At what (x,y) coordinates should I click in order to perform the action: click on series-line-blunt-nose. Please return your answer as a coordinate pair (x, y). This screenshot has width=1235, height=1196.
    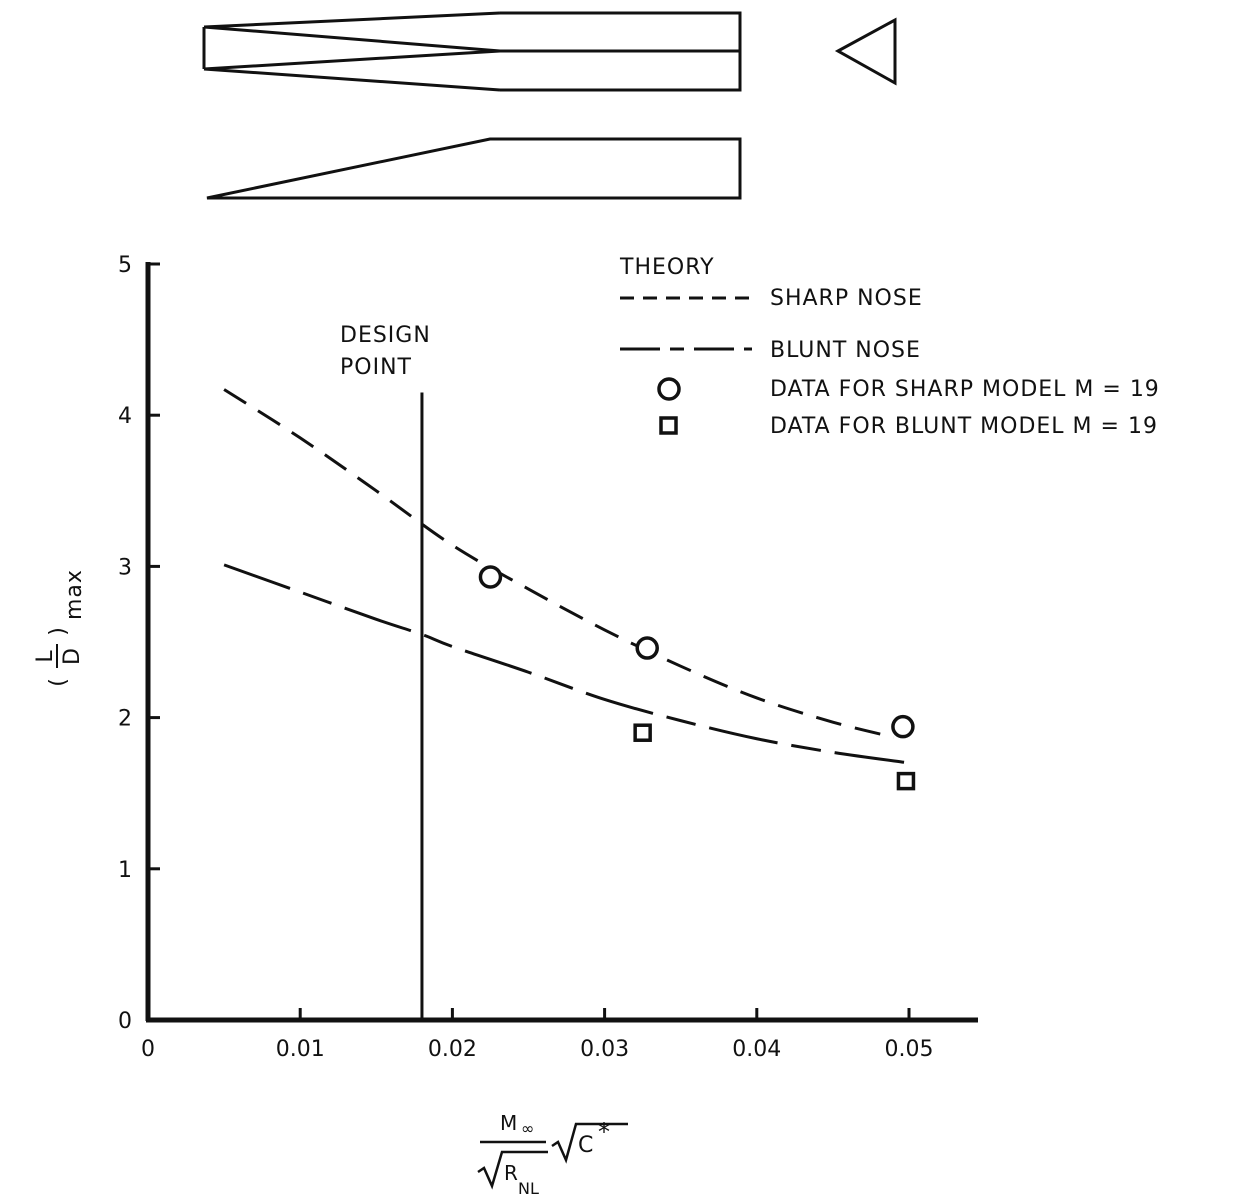
    Looking at the image, I should click on (566, 664).